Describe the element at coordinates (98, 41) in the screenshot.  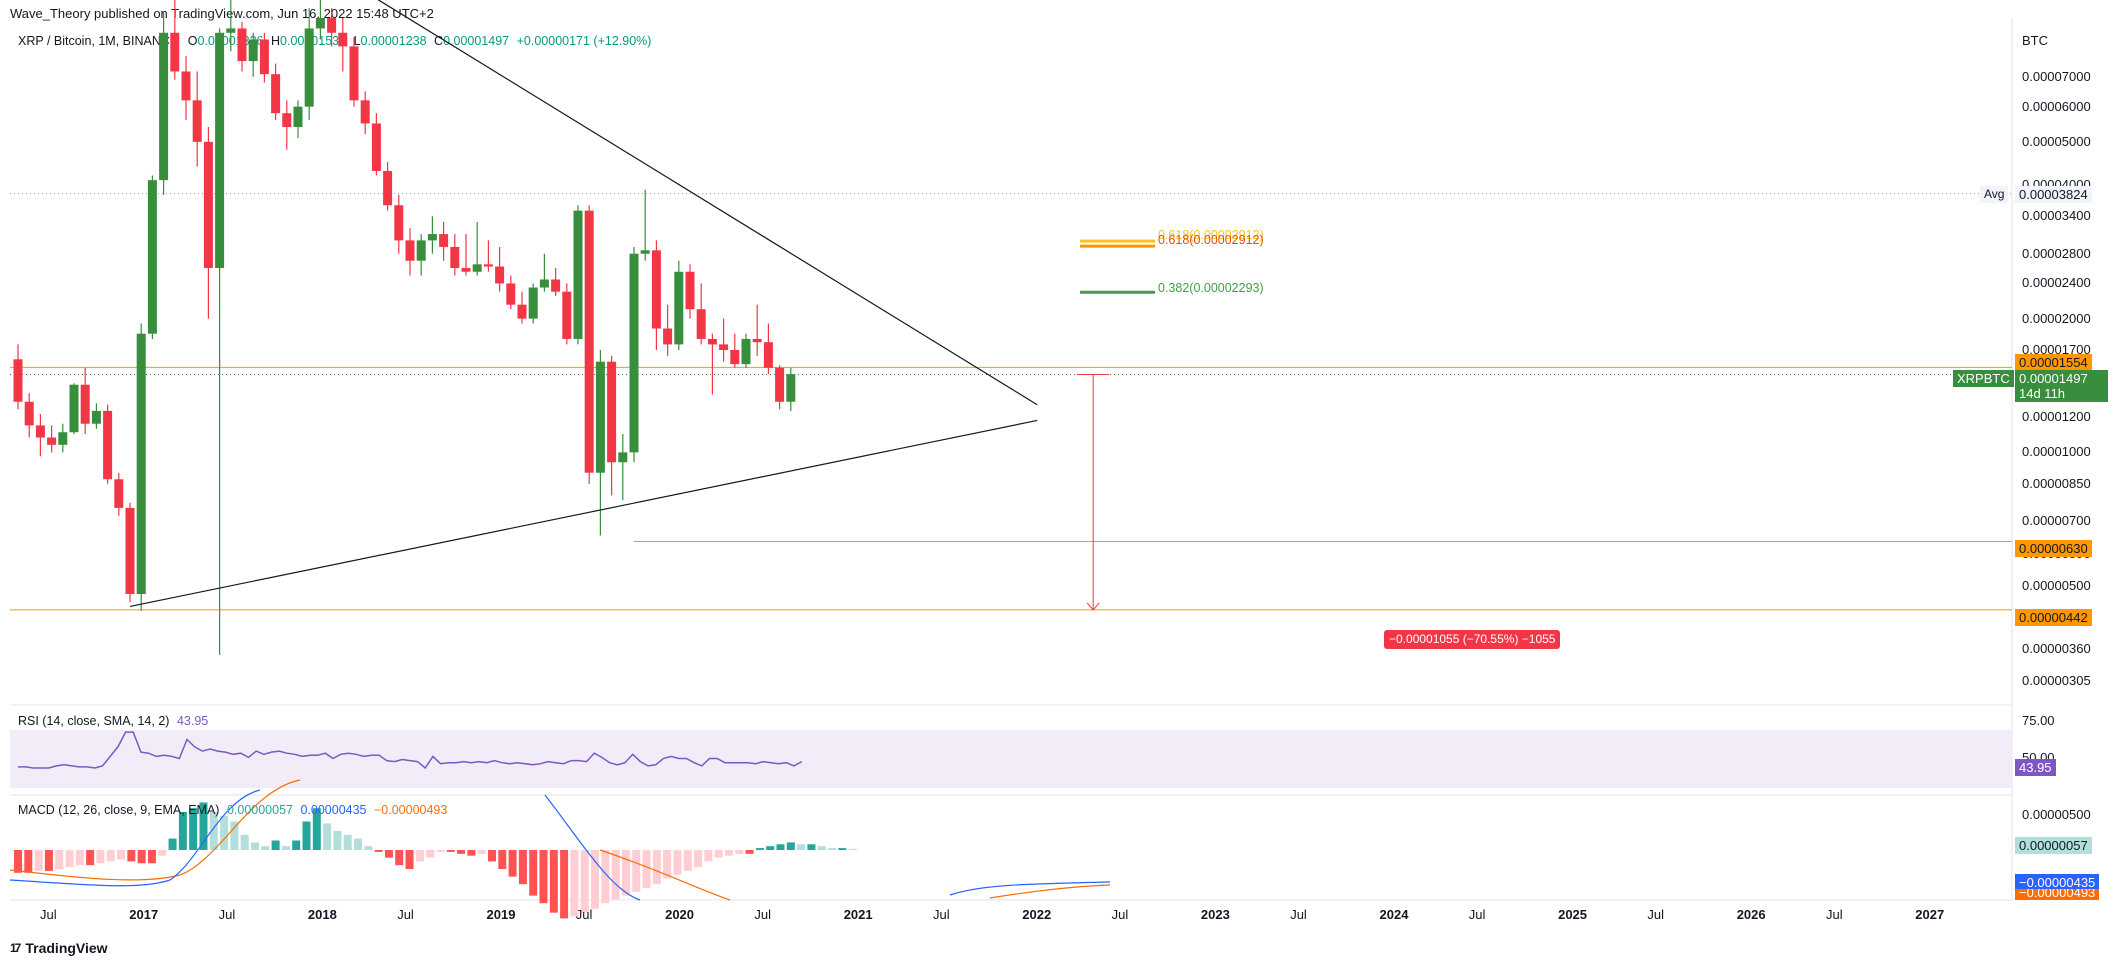
I see `symbol-label: XRP / Bitcoin, 1M, BINANCE` at that location.